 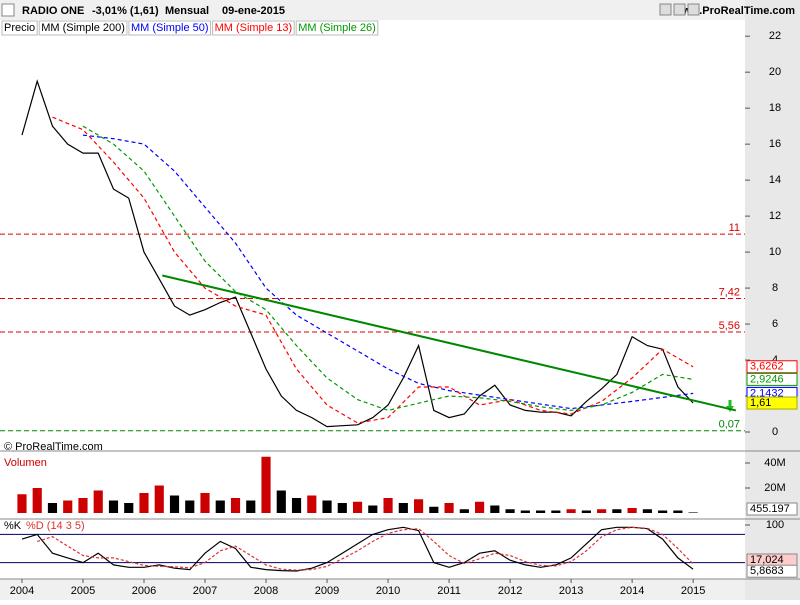 What do you see at coordinates (767, 367) in the screenshot?
I see `value-tag-label: 3,6262` at bounding box center [767, 367].